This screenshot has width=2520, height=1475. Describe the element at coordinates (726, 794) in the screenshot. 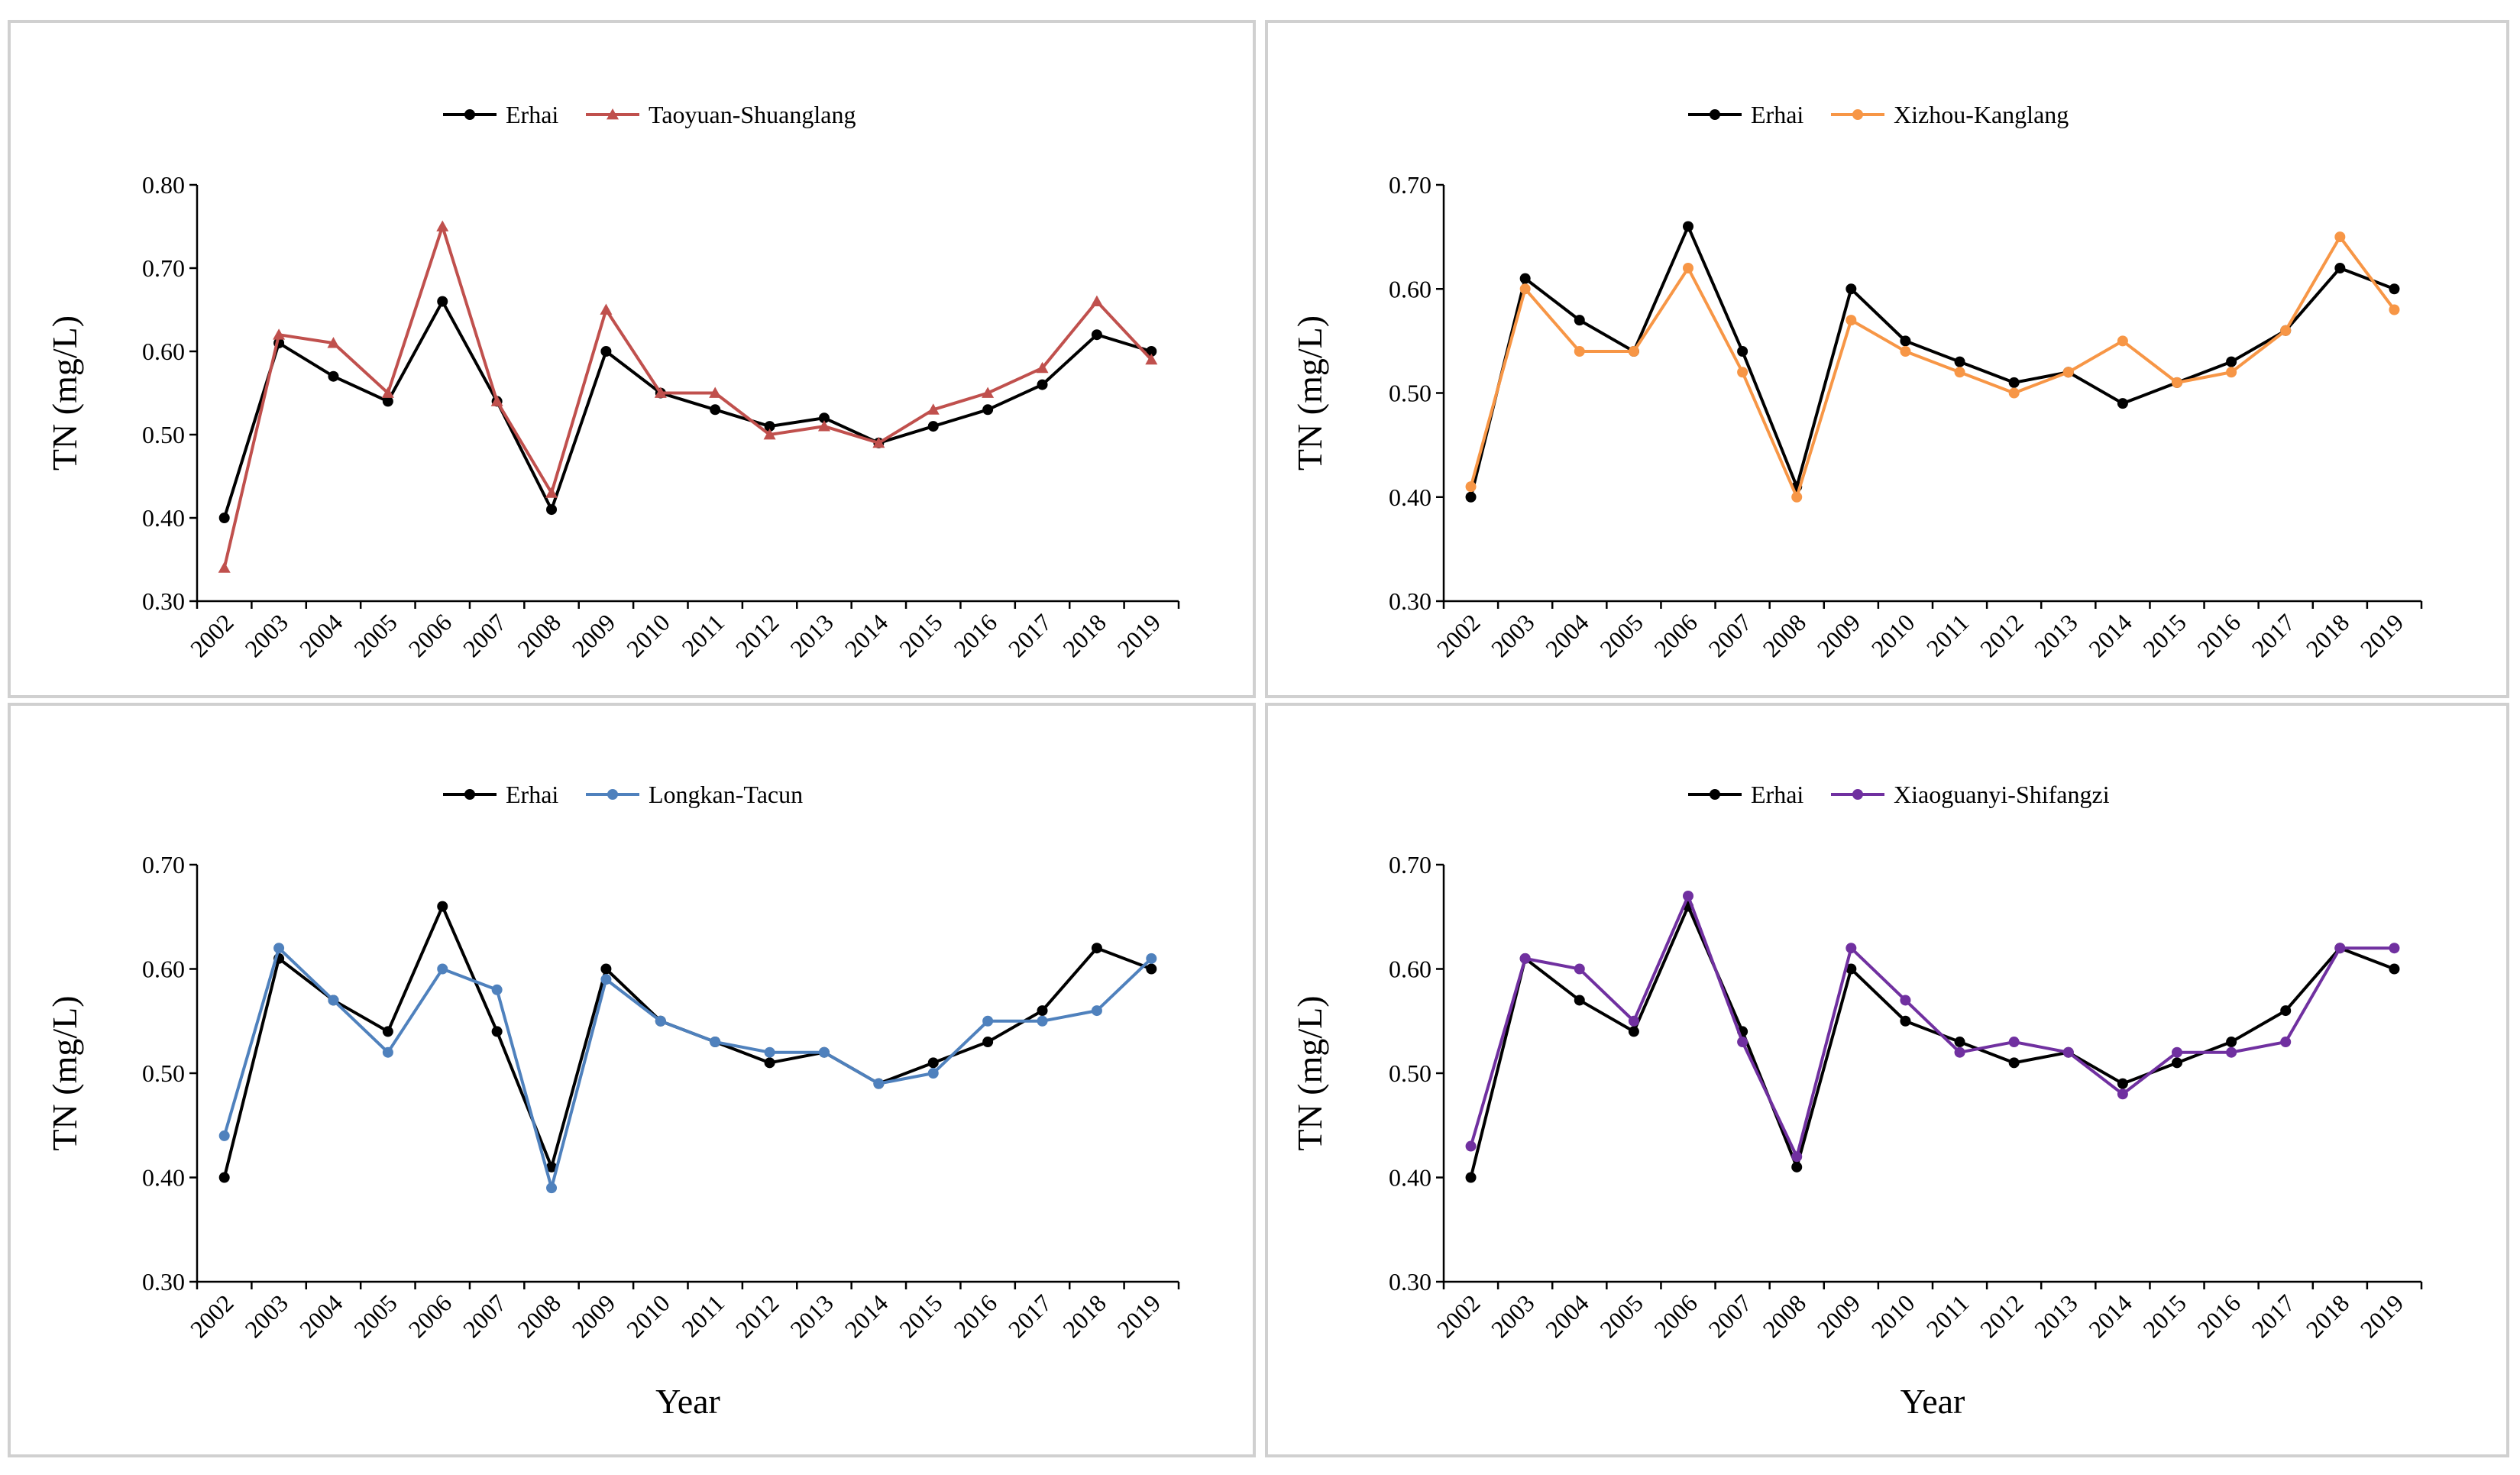

I see `legend-label: Longkan-Tacun` at that location.